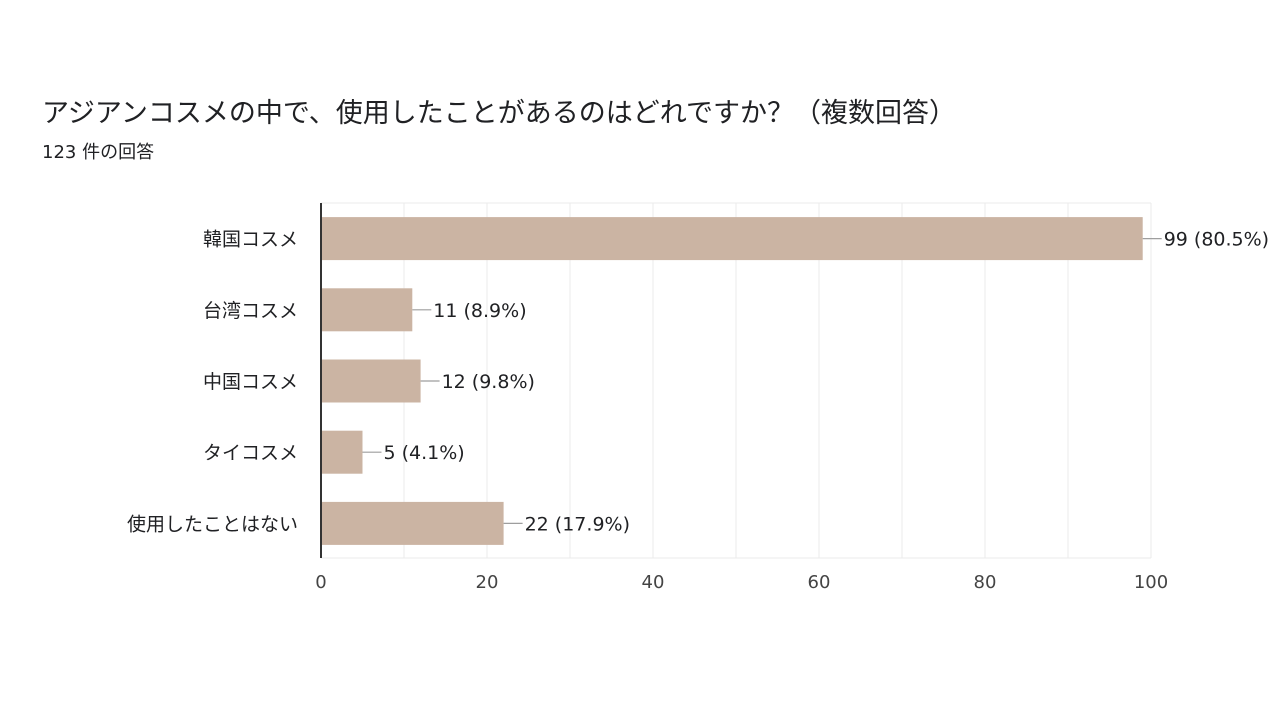 Image resolution: width=1280 pixels, height=720 pixels. What do you see at coordinates (1151, 582) in the screenshot?
I see `x-tick-label: 100` at bounding box center [1151, 582].